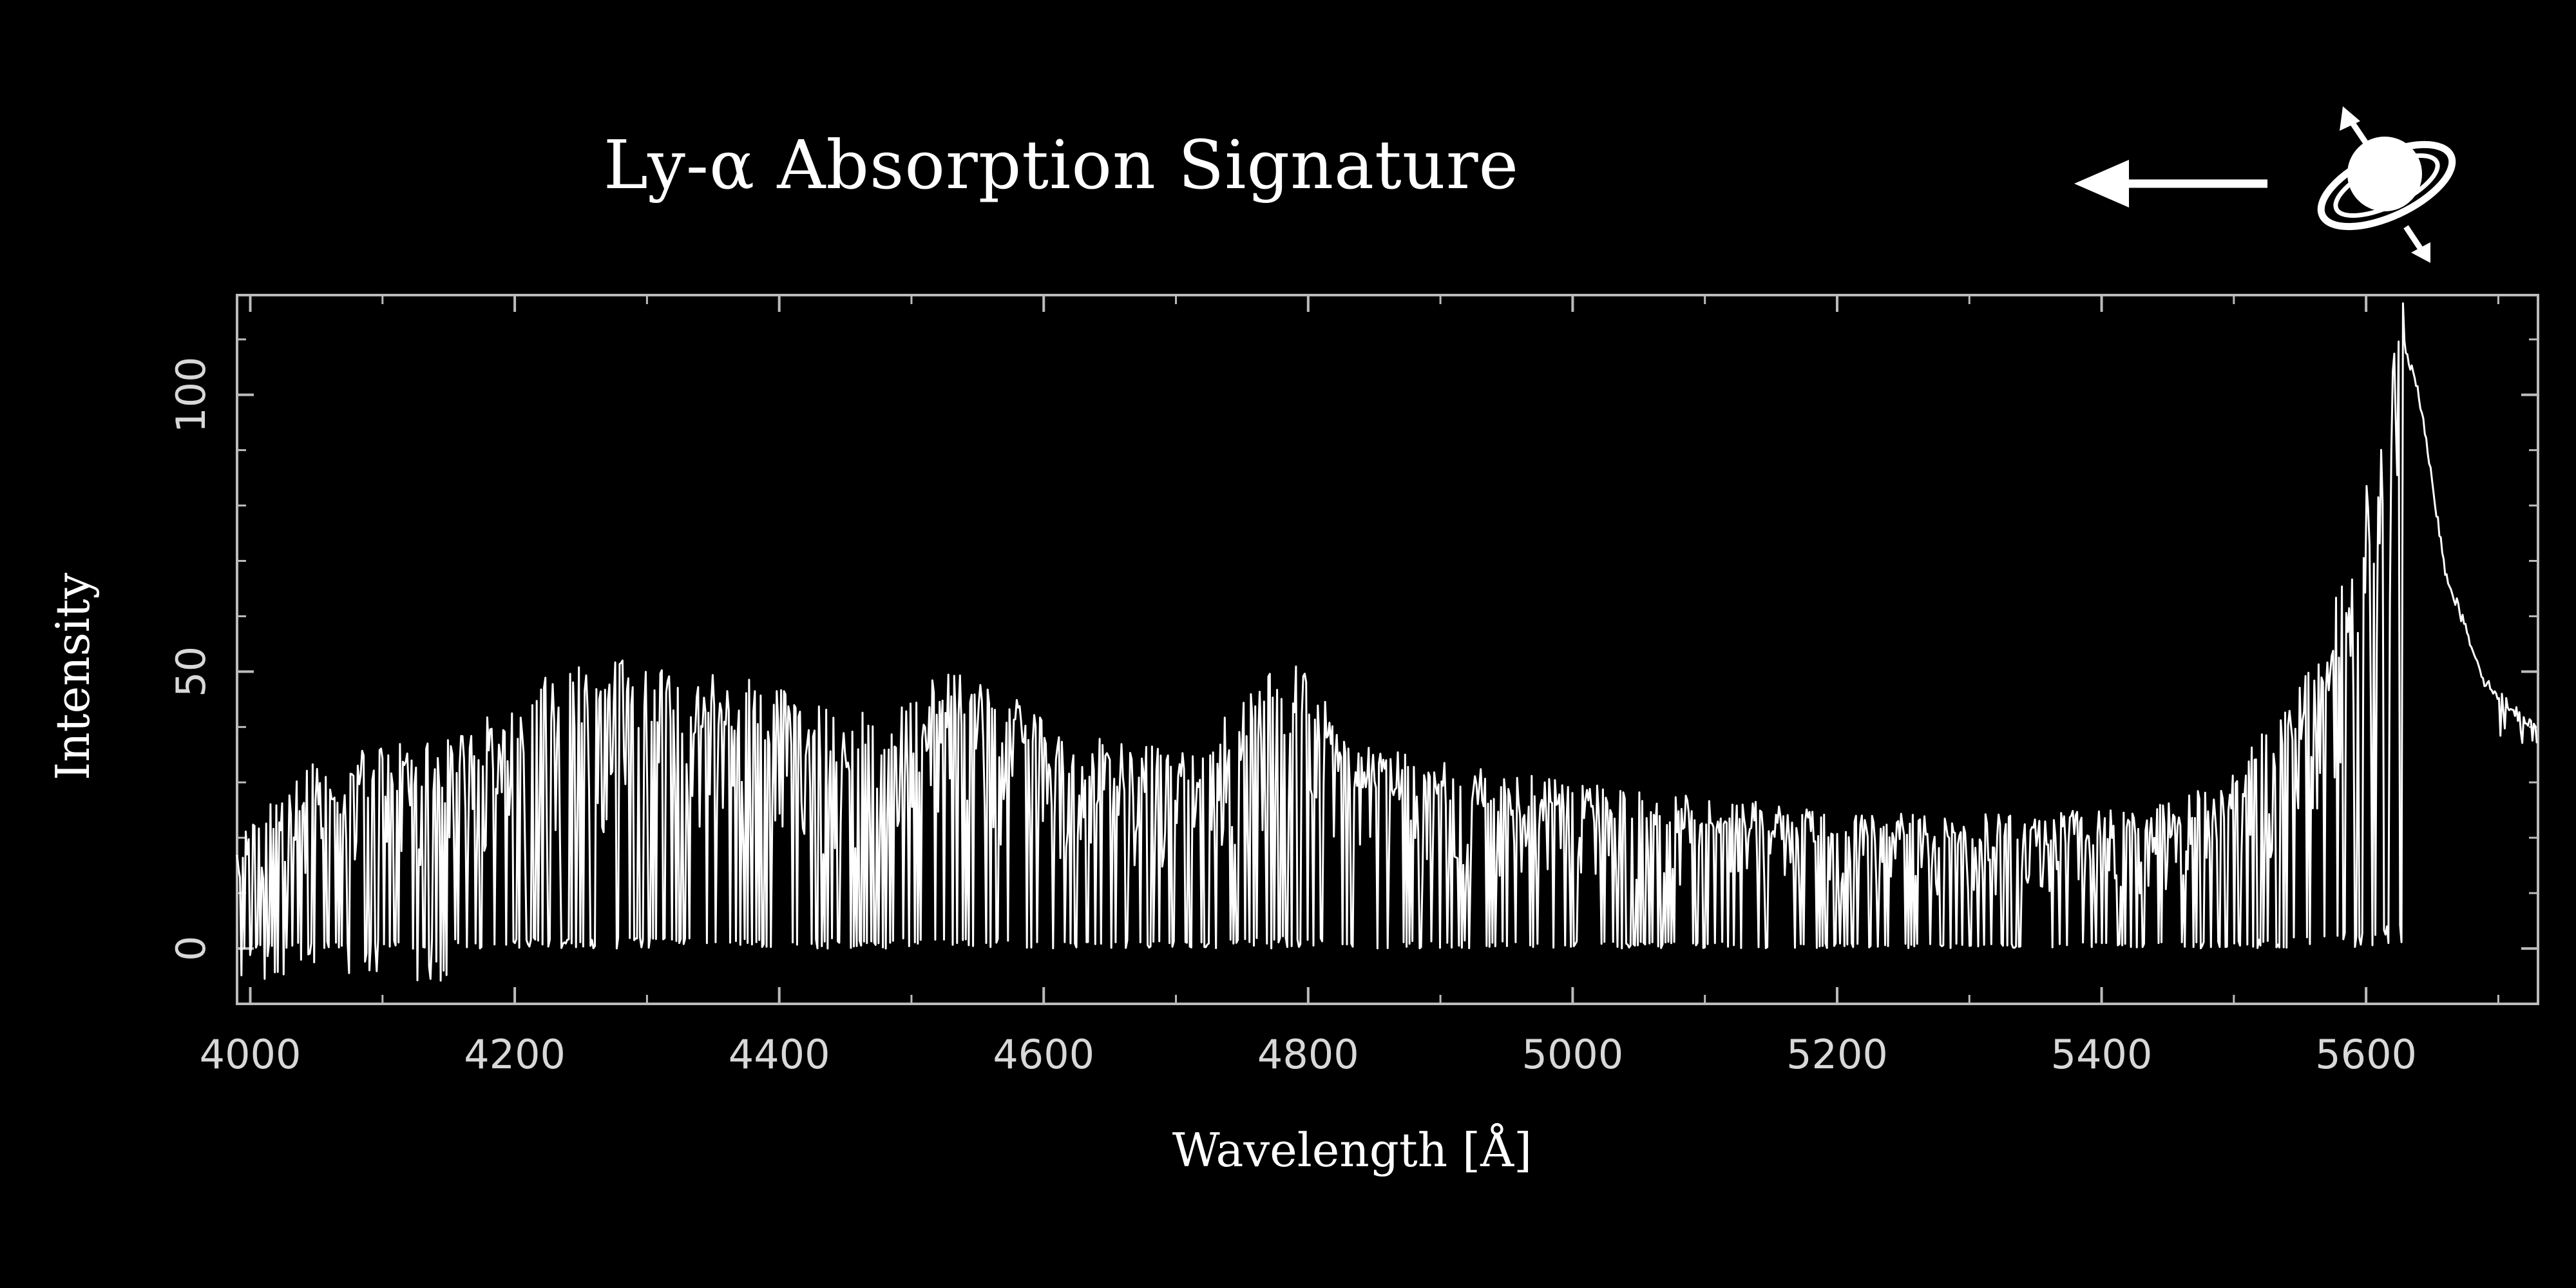 Image resolution: width=2576 pixels, height=1288 pixels. What do you see at coordinates (1061, 165) in the screenshot?
I see `chart-title: Ly-α Absorption Signature` at bounding box center [1061, 165].